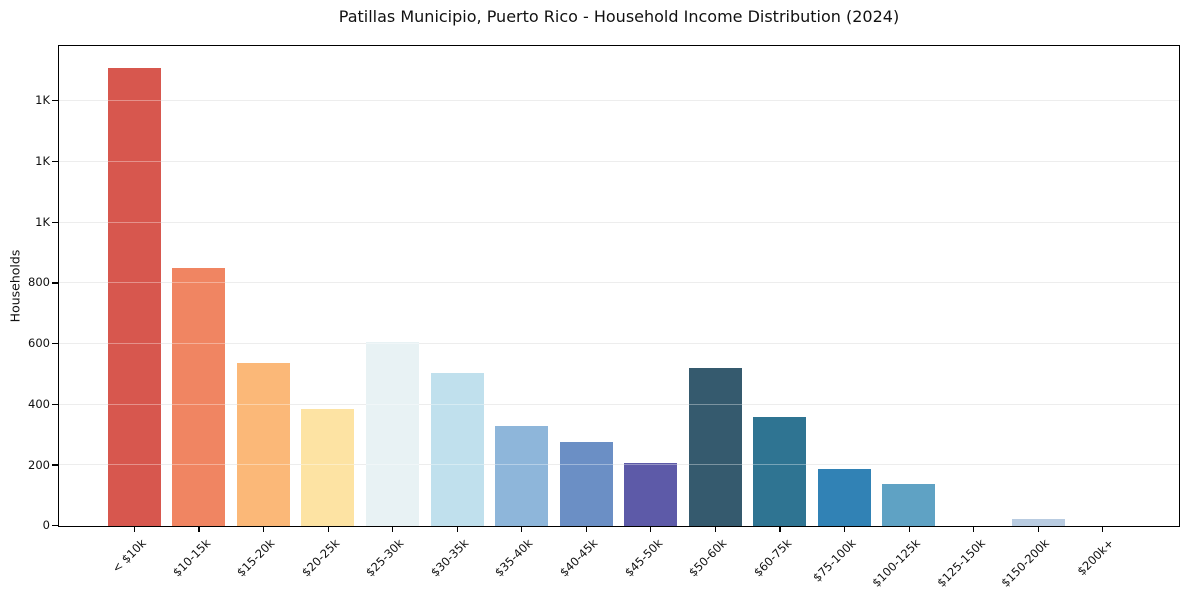  I want to click on x-tick-label: $10-15k, so click(191, 558).